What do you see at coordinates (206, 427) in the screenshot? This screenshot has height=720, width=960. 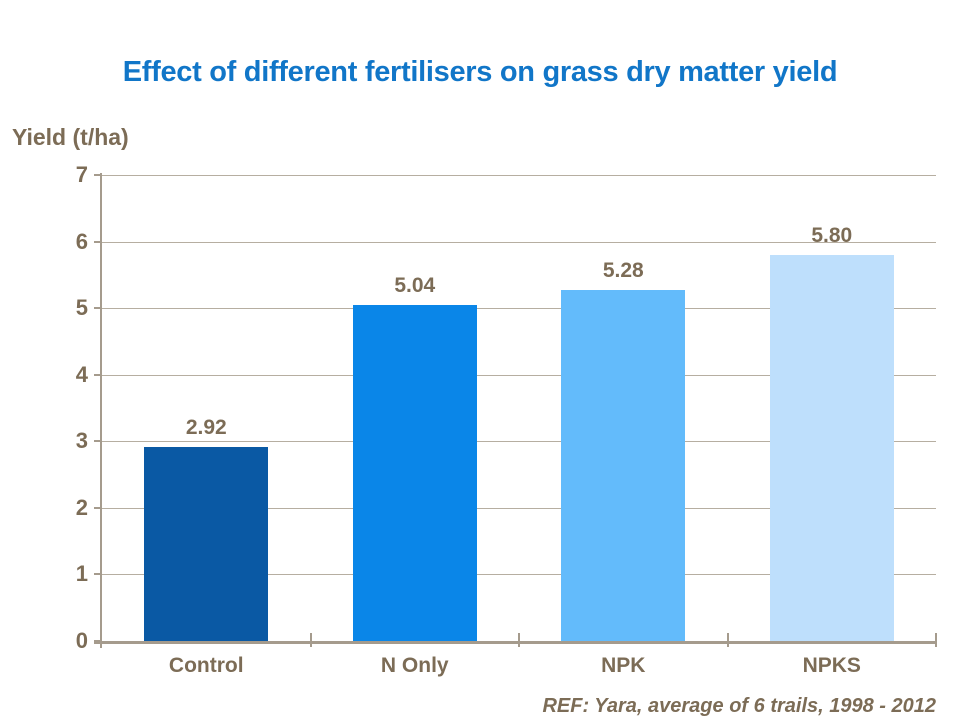 I see `bar-value-label: 2.92` at bounding box center [206, 427].